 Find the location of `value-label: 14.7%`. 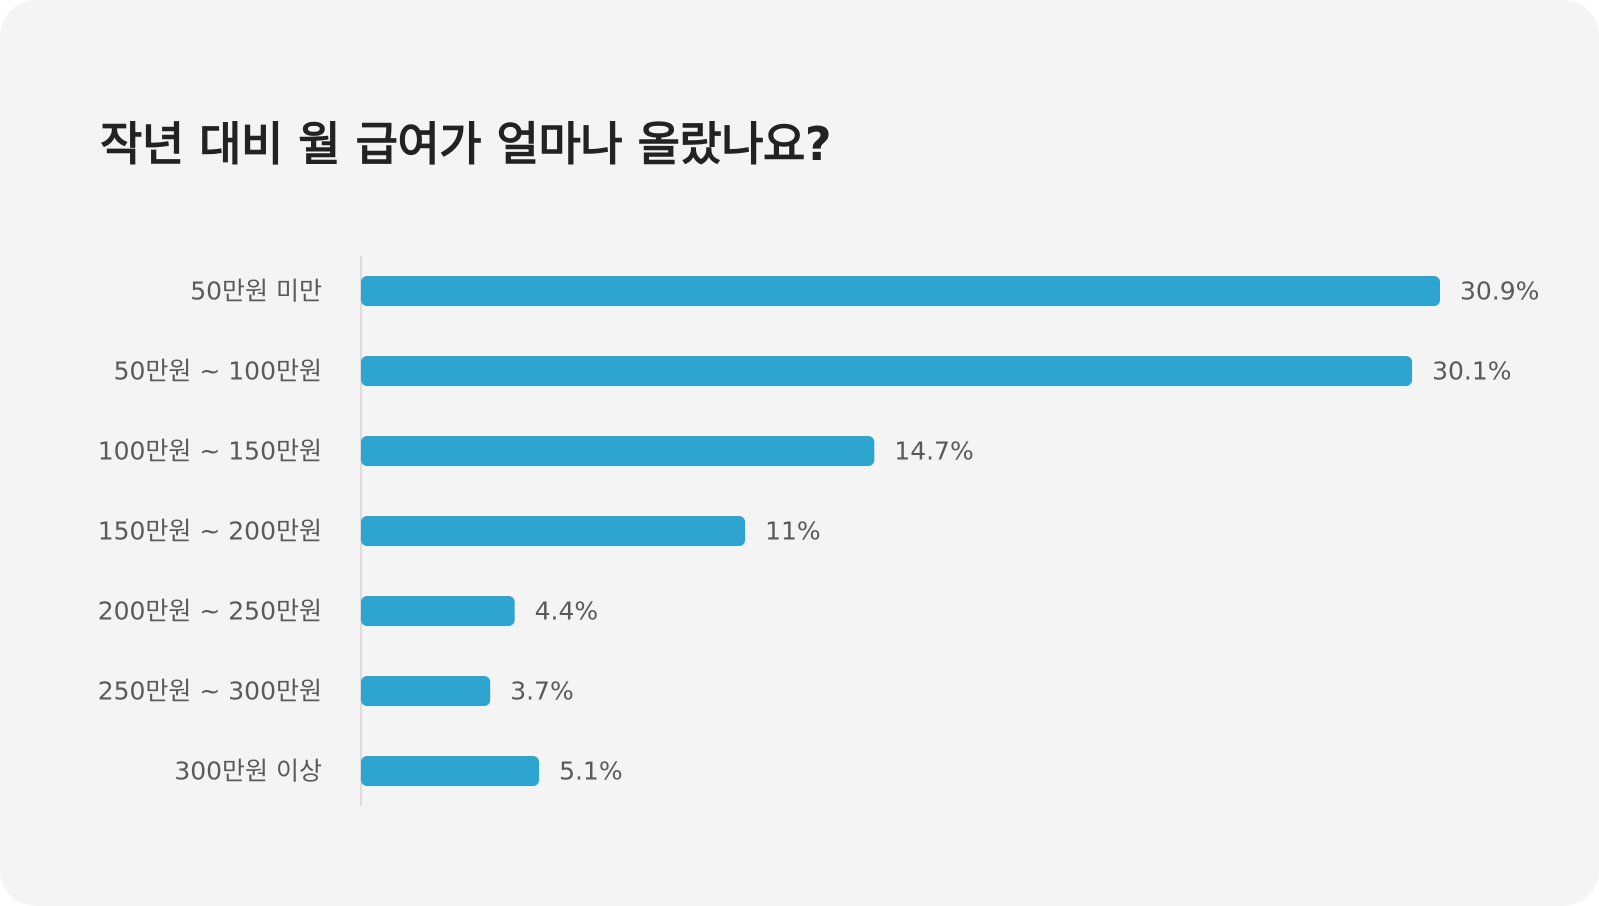

value-label: 14.7% is located at coordinates (933, 451).